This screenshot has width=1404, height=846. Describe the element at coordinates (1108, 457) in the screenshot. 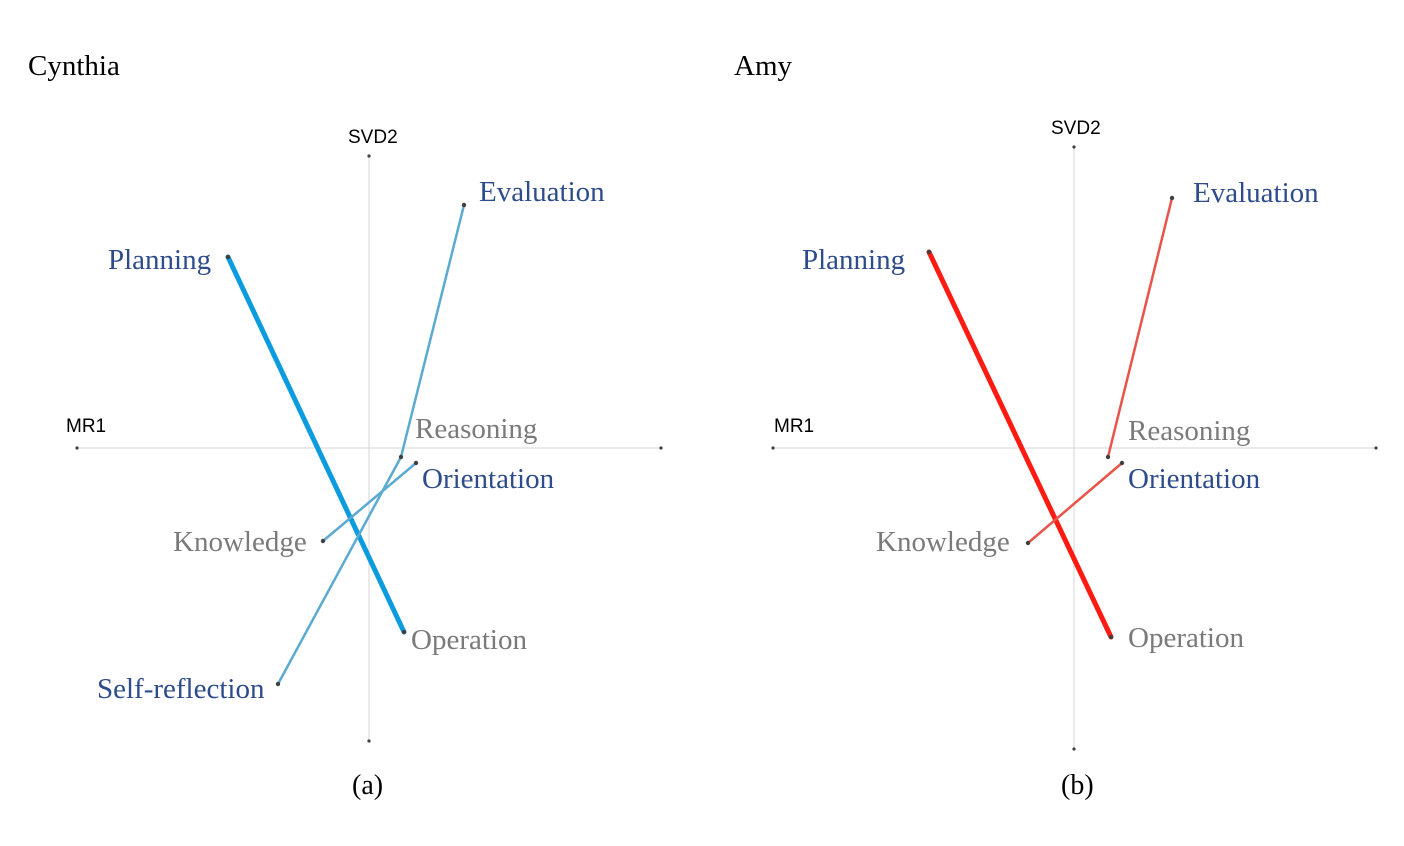

I see `panel-b-node-reasoning` at that location.